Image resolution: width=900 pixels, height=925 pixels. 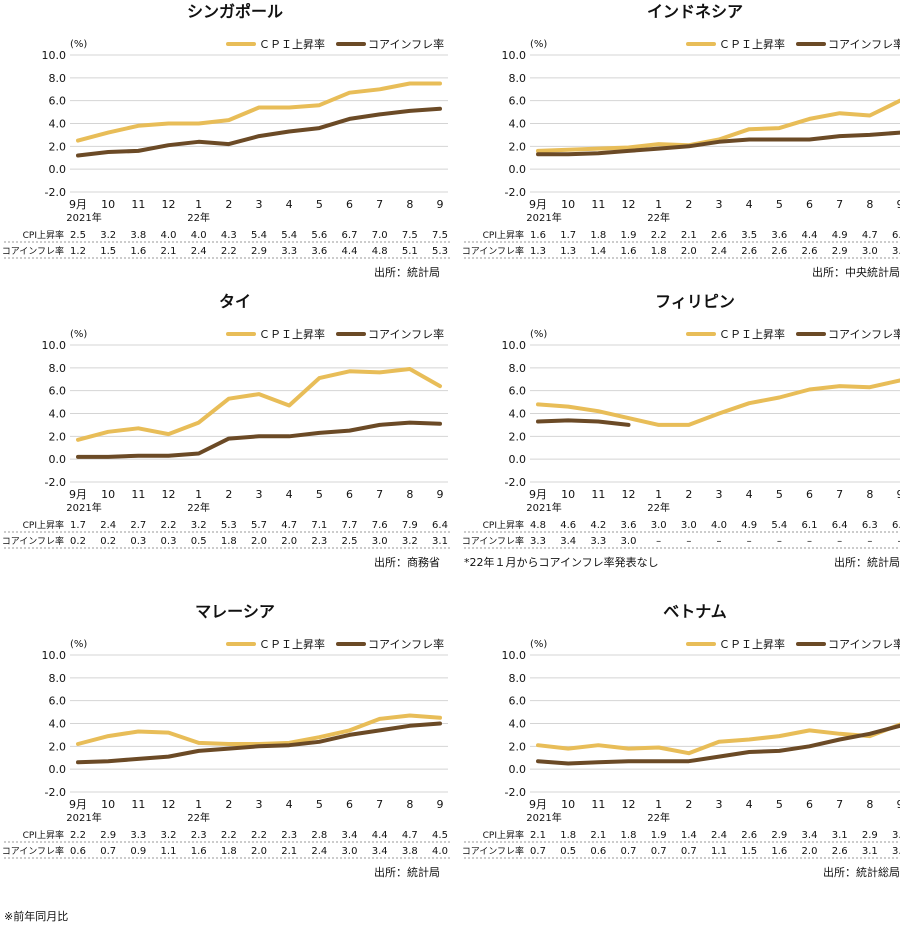 What do you see at coordinates (749, 235) in the screenshot?
I see `table-value: 3.5` at bounding box center [749, 235].